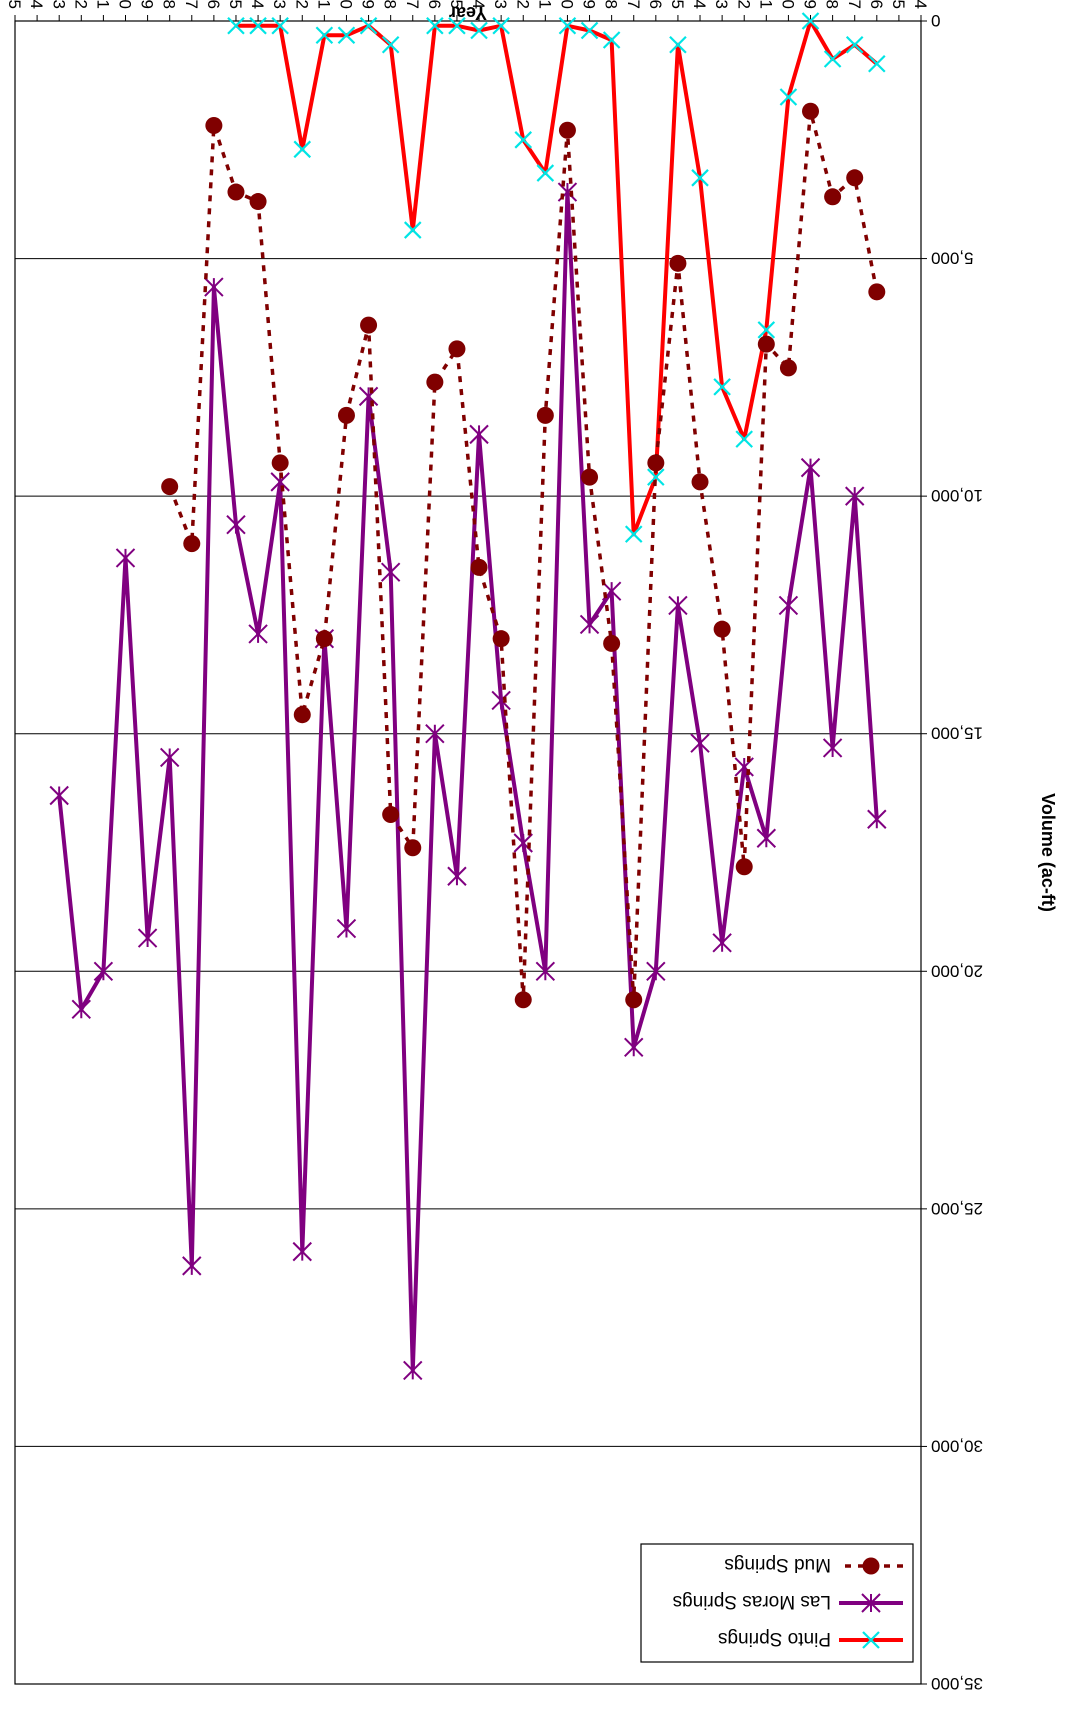  I want to click on x-tick-label: 1992, so click(301, 4).